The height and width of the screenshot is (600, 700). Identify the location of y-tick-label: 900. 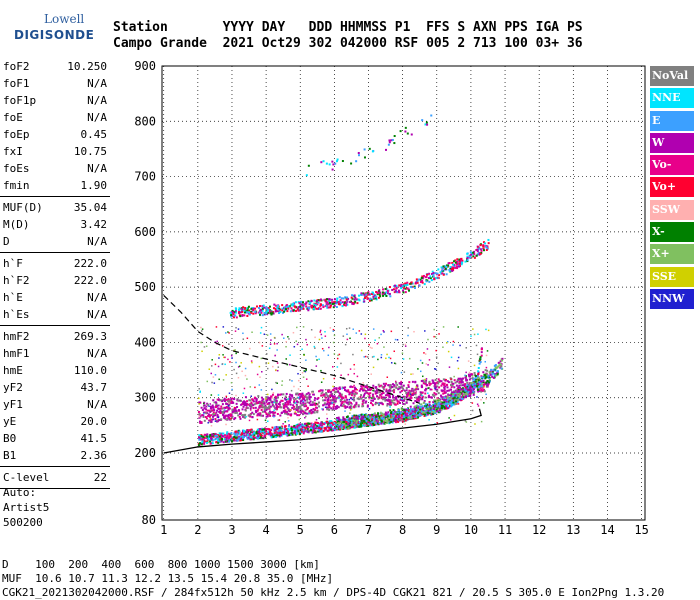
(145, 66).